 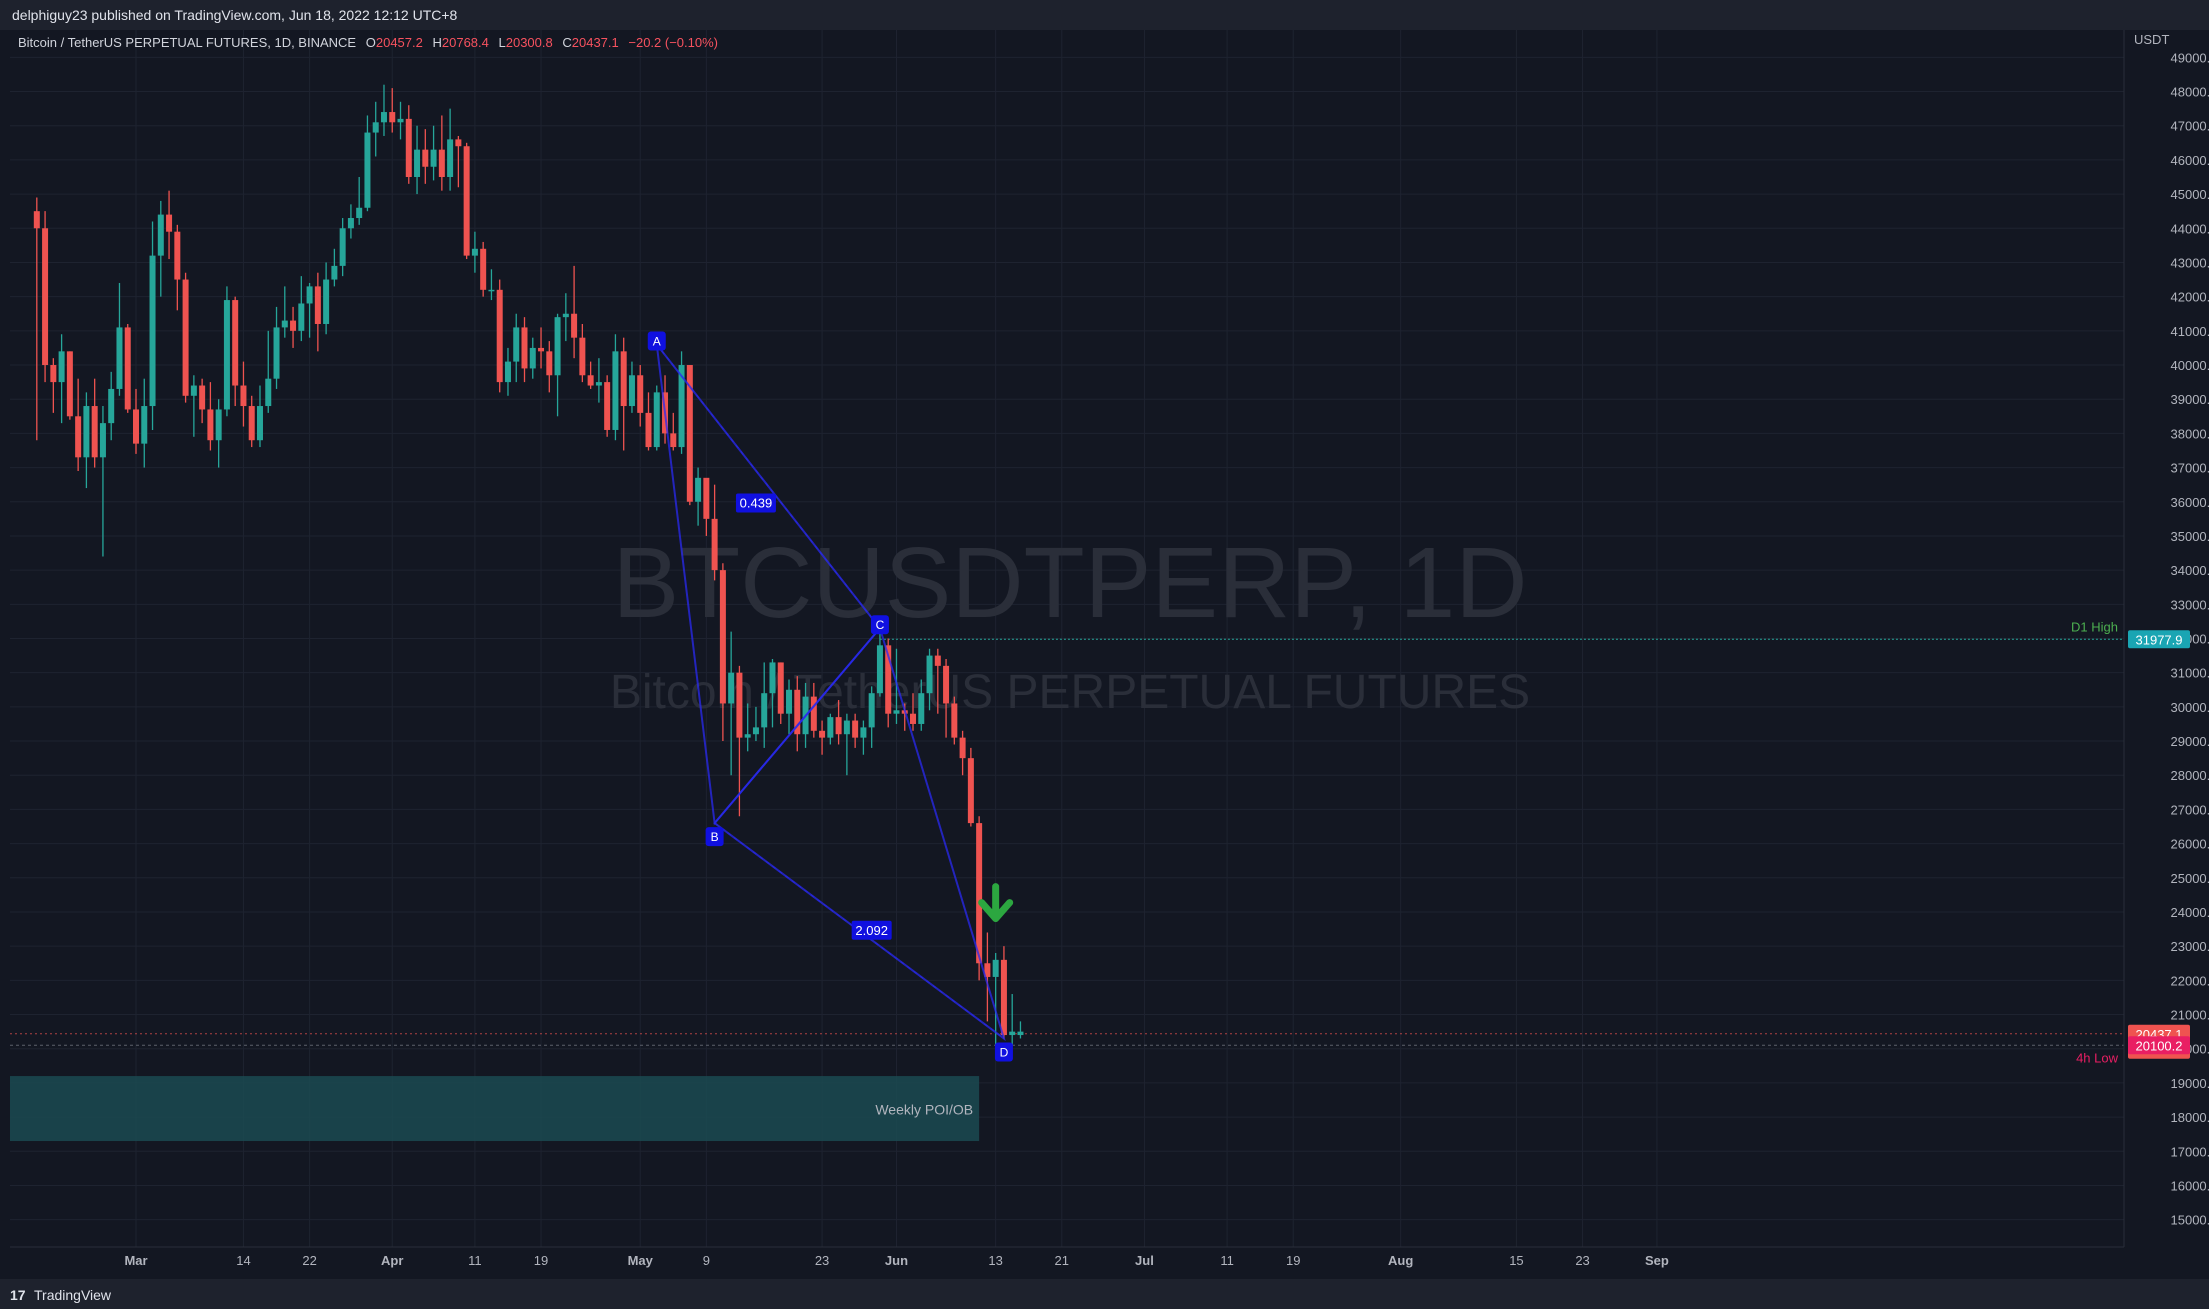 What do you see at coordinates (243, 1260) in the screenshot?
I see `time-tick-label: 14` at bounding box center [243, 1260].